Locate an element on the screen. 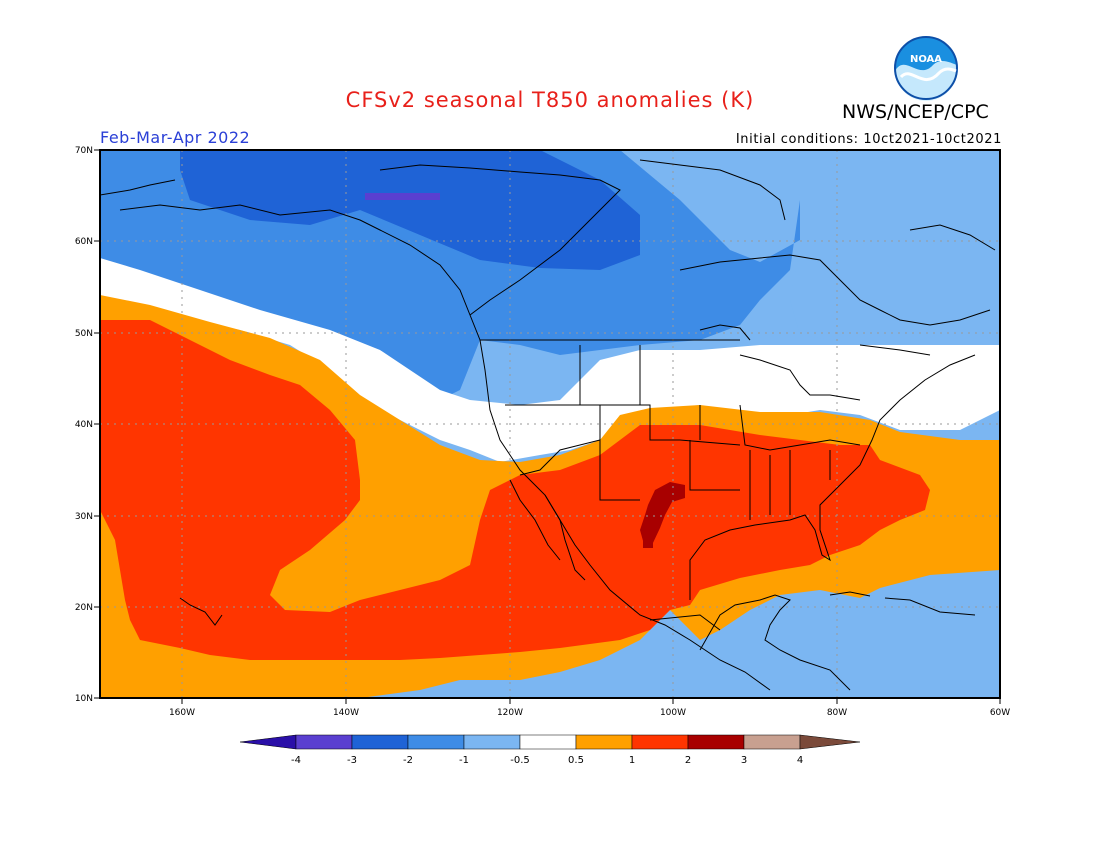 The image size is (1100, 850). lon-tick-label: 60W is located at coordinates (1000, 713).